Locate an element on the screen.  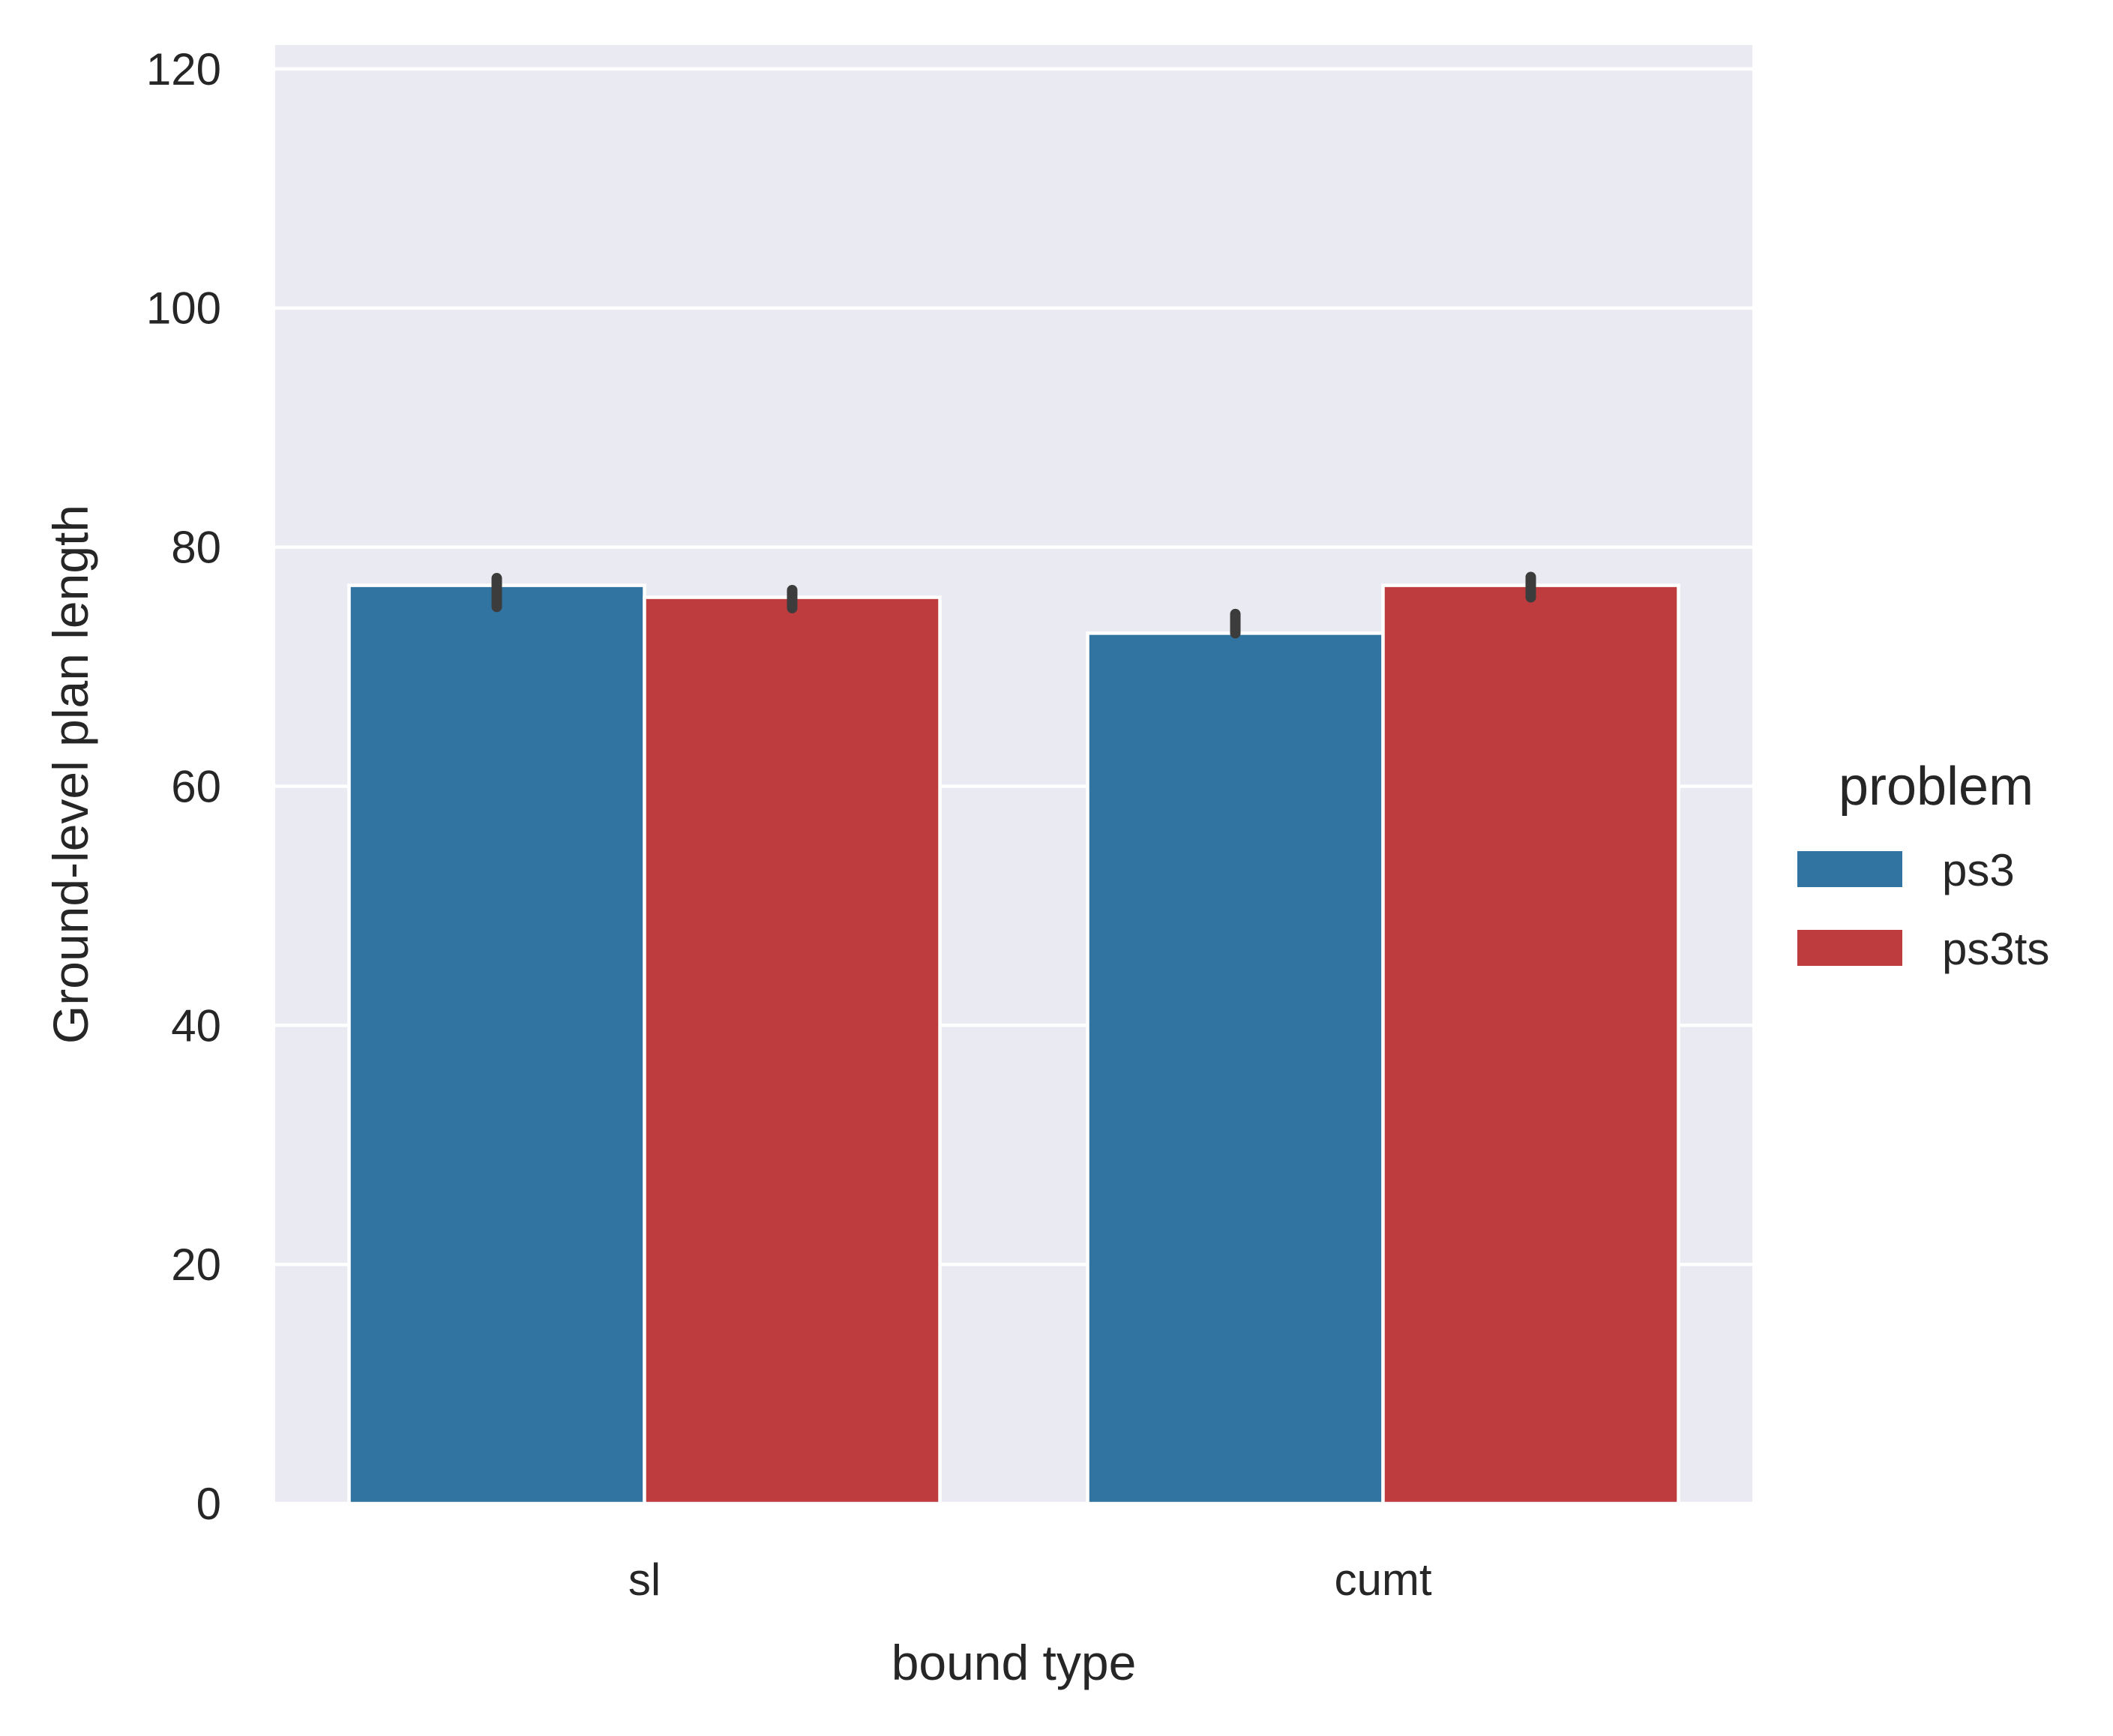
legend-label-ps3: ps3 is located at coordinates (1978, 870).